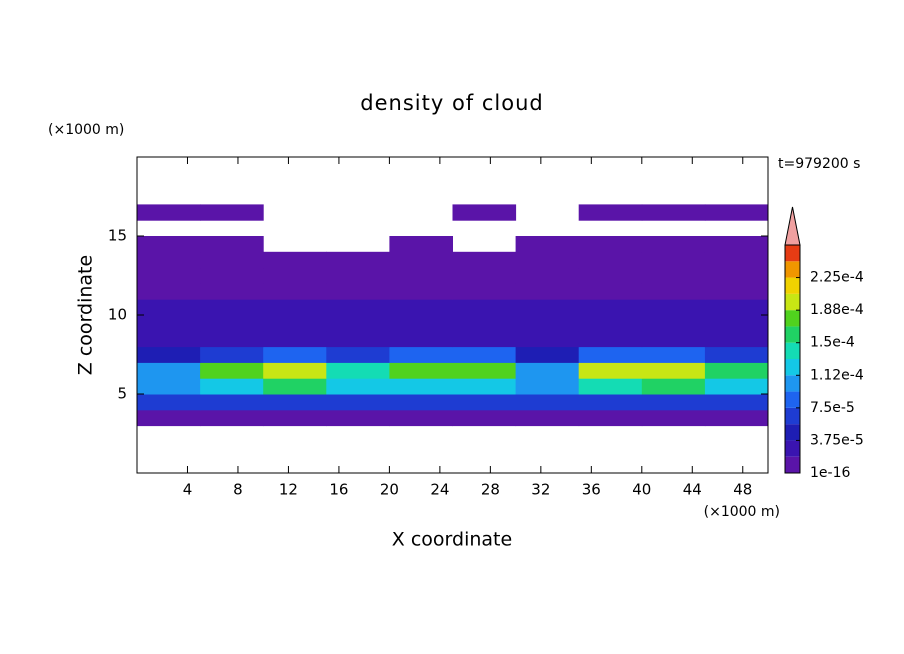  I want to click on x-tick-label: 4, so click(188, 490).